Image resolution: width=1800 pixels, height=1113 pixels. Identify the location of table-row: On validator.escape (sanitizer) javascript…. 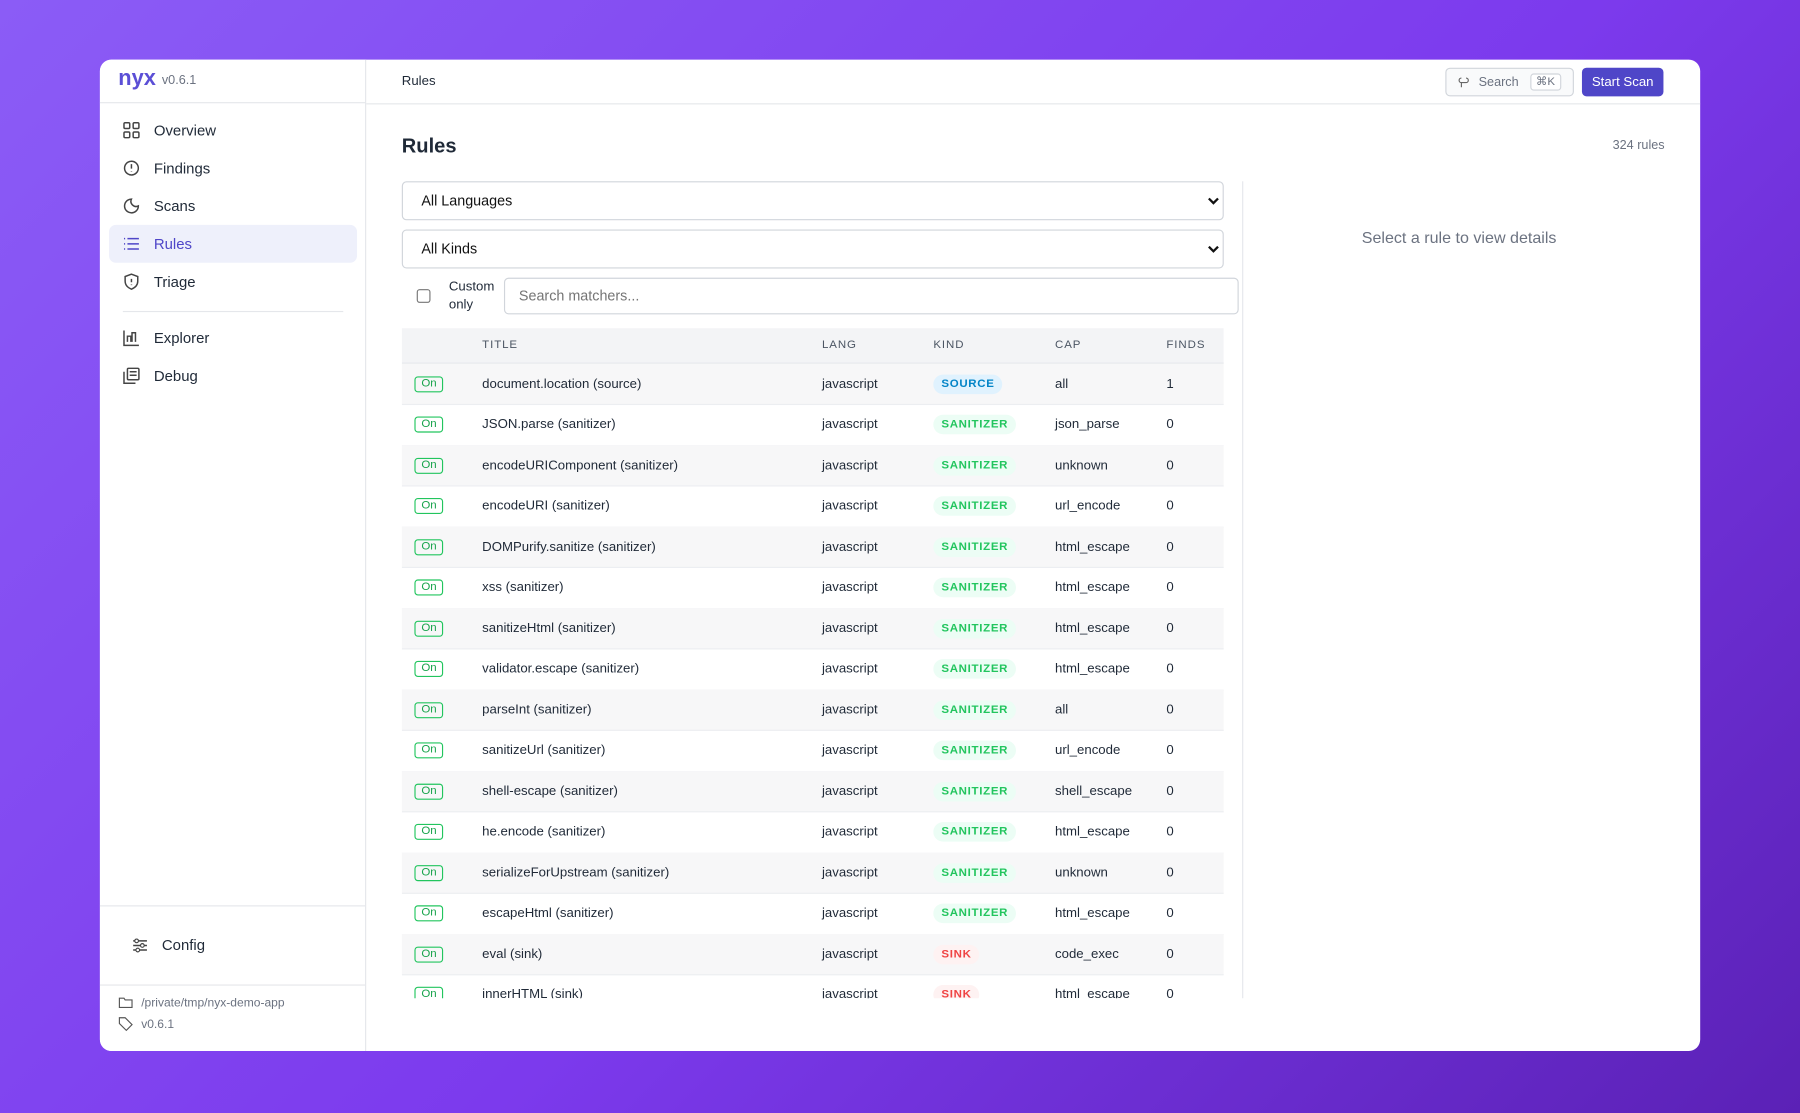
(812, 670).